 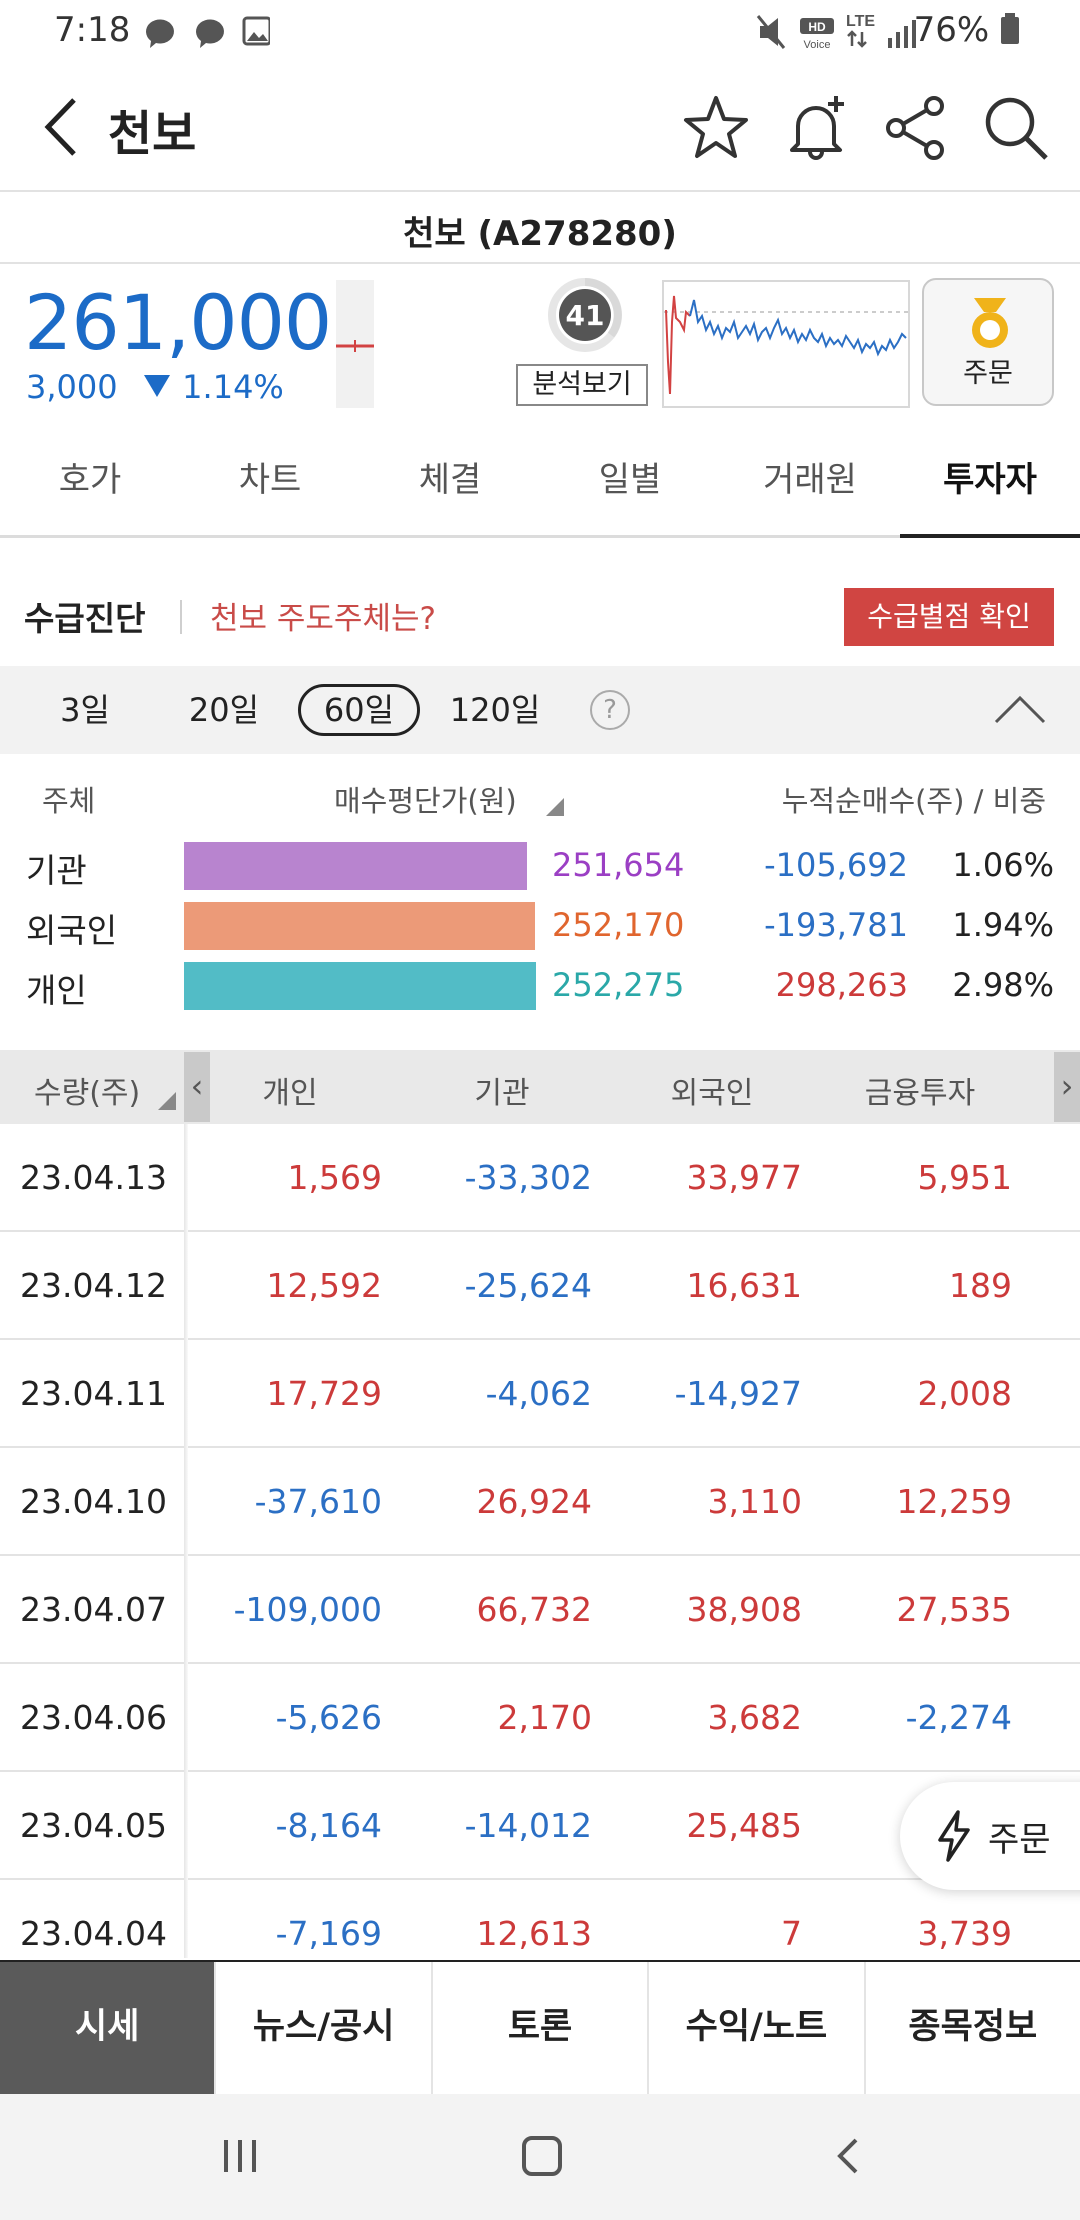 What do you see at coordinates (322, 2028) in the screenshot?
I see `bottom-tab-news: 뉴스/공시` at bounding box center [322, 2028].